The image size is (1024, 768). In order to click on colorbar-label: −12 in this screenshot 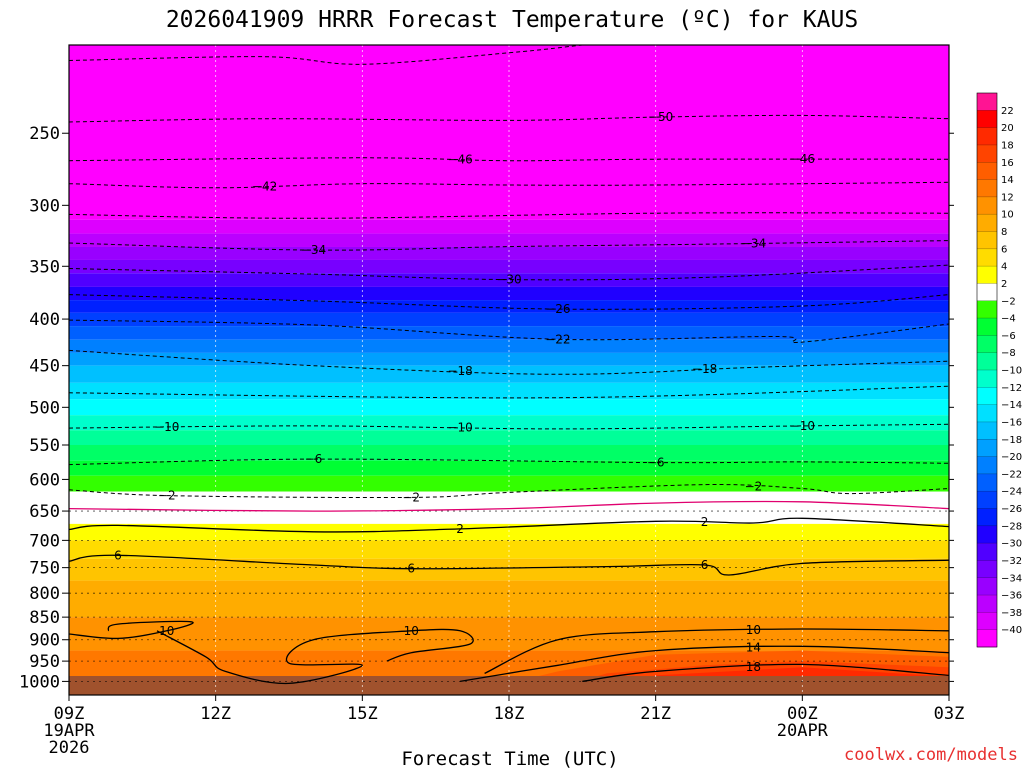, I will do `click(1011, 388)`.